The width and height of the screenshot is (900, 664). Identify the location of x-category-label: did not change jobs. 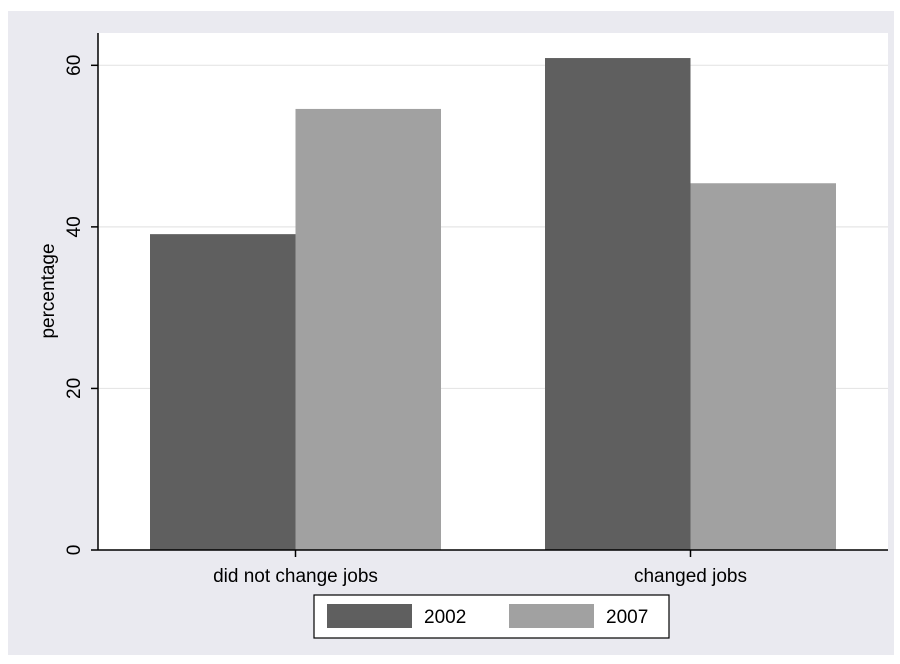
(295, 576).